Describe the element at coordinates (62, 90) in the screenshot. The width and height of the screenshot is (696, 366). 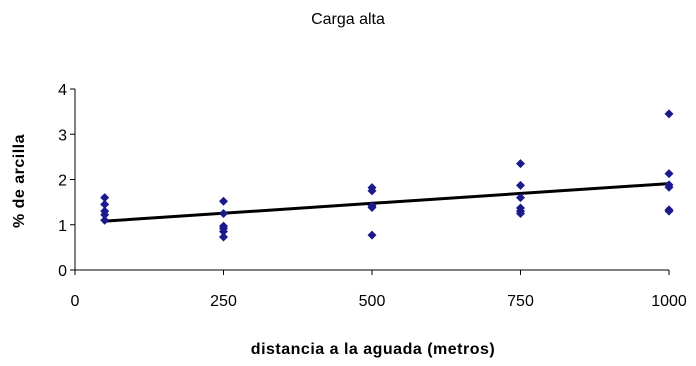
I see `y-tick-label: 4` at that location.